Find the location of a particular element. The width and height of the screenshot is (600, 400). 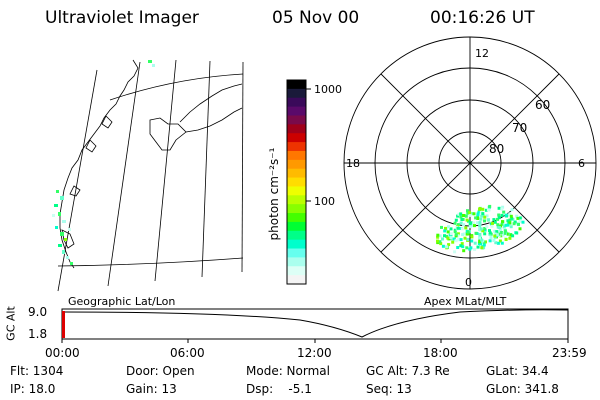

time-label: 00:16:26 UT is located at coordinates (482, 18).